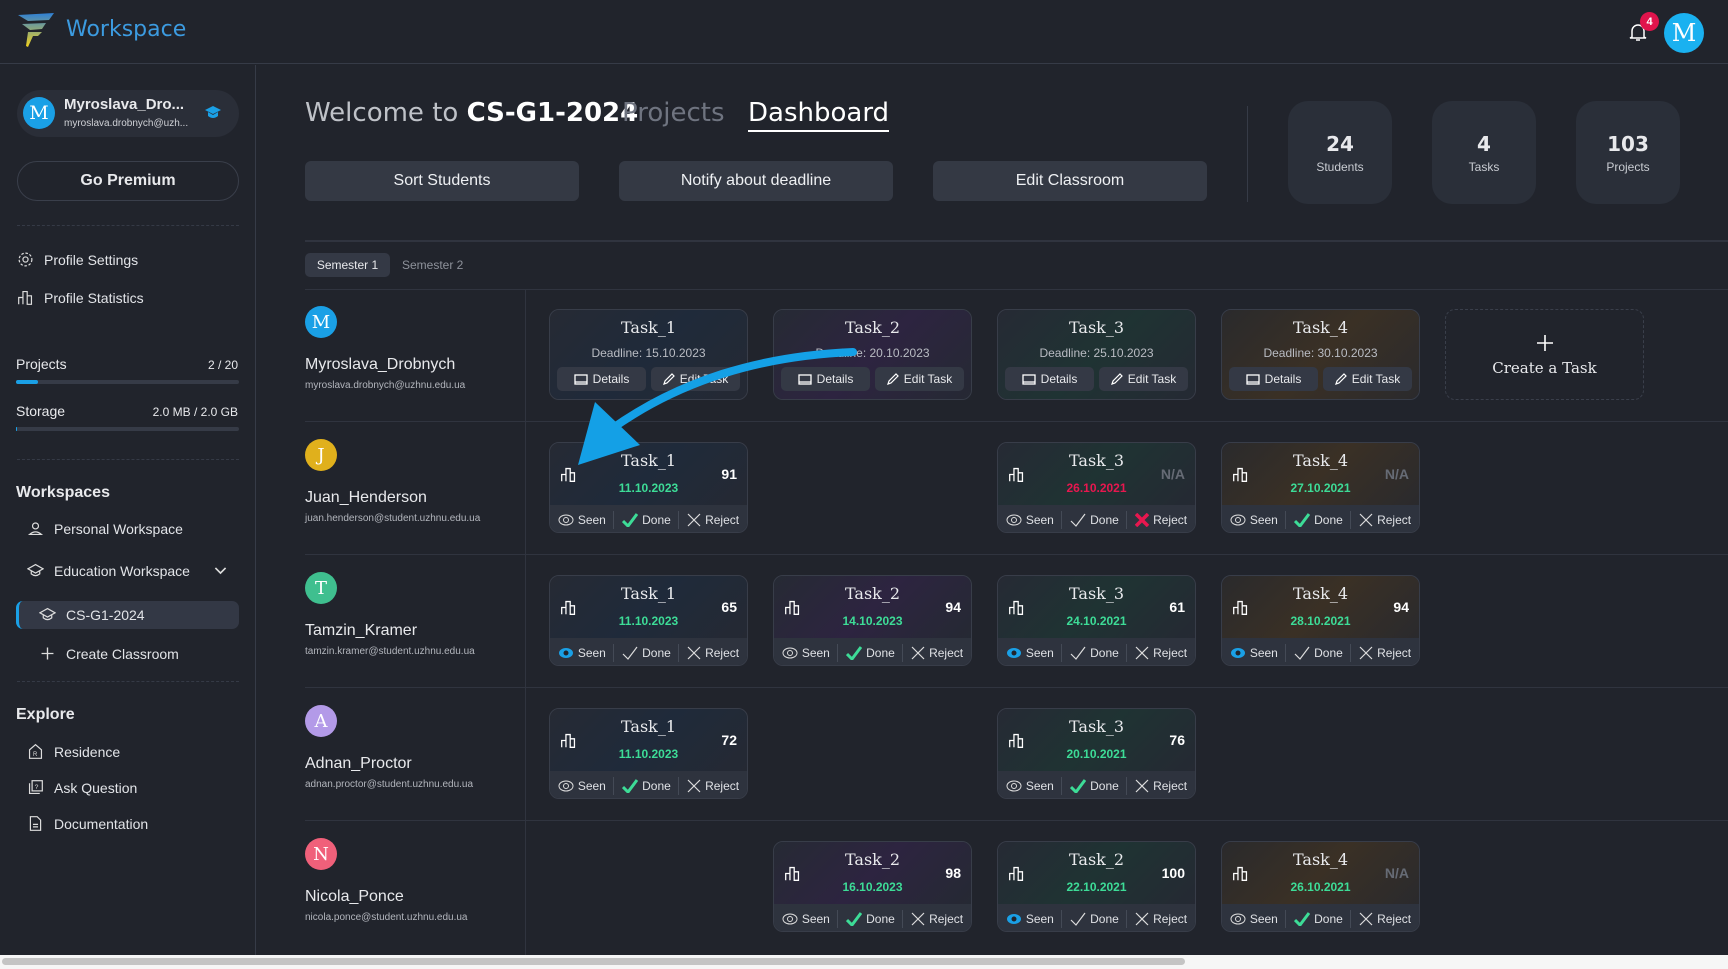  Describe the element at coordinates (354, 896) in the screenshot. I see `student-name: Nicola_Ponce` at that location.